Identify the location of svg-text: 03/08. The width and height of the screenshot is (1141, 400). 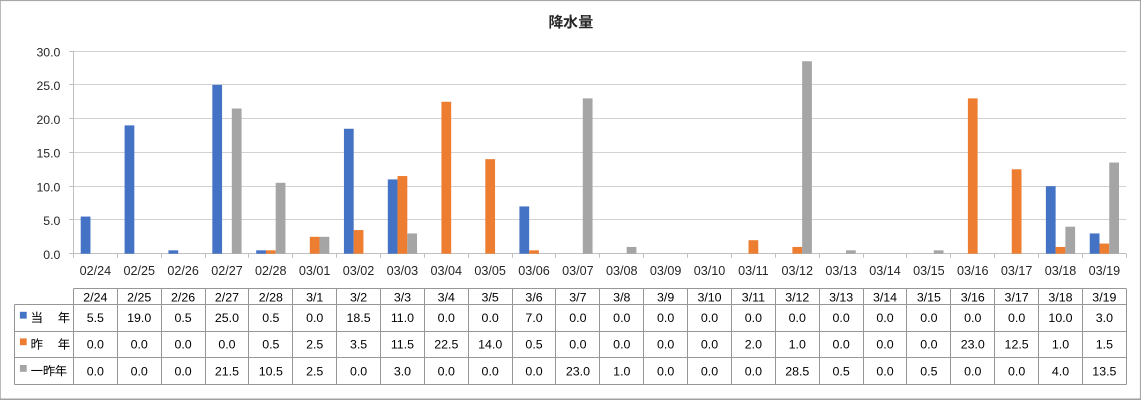
(622, 271).